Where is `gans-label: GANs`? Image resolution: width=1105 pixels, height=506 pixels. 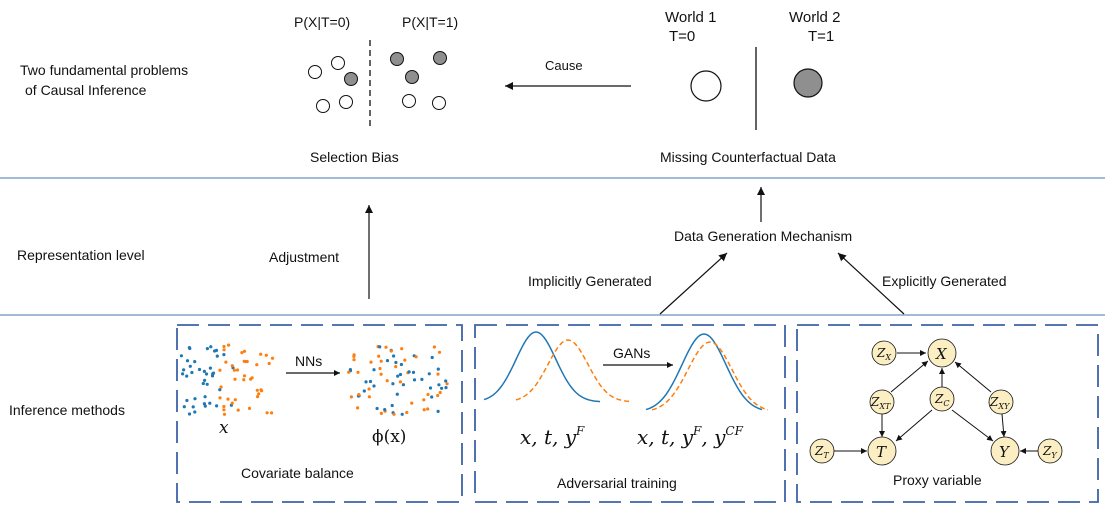 gans-label: GANs is located at coordinates (631, 353).